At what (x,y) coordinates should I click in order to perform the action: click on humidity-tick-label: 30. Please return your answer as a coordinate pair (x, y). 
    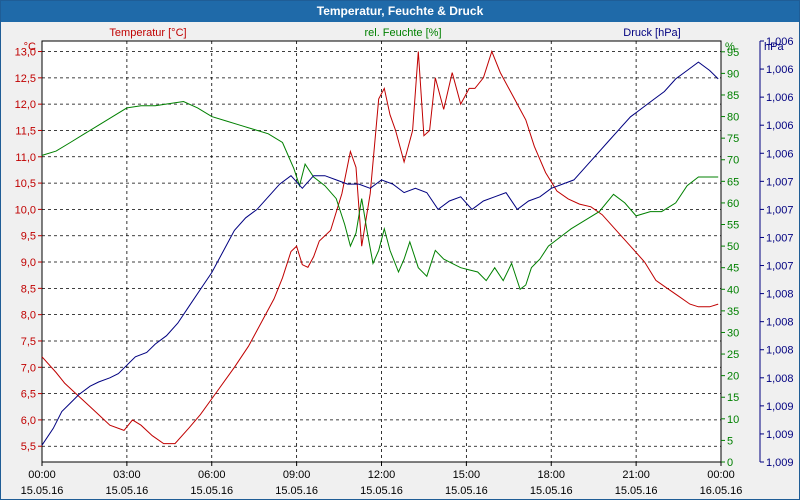
    Looking at the image, I should click on (733, 333).